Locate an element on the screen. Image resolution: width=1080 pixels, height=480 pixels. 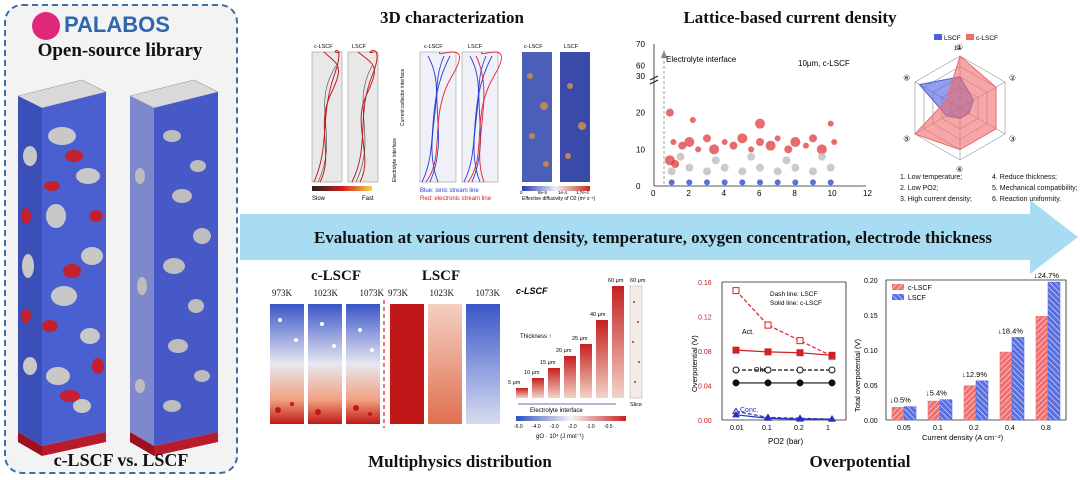
bar-ytick: 0.00 is located at coordinates (871, 421).